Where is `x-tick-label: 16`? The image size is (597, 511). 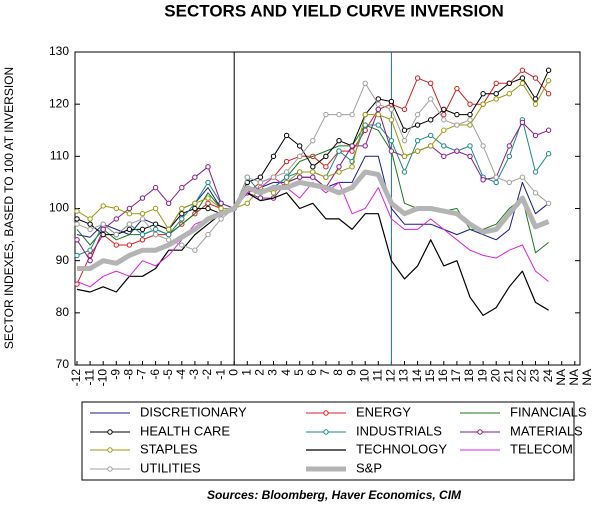 x-tick-label: 16 is located at coordinates (443, 376).